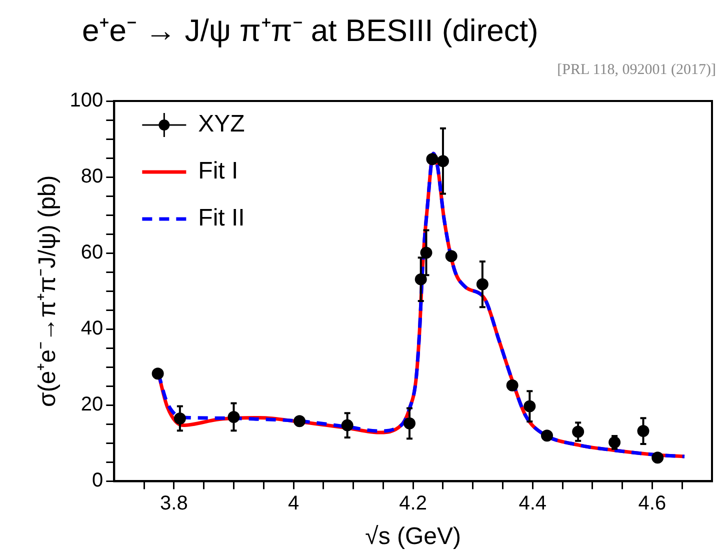  Describe the element at coordinates (652, 503) in the screenshot. I see `x-tick-label: 4.6` at that location.